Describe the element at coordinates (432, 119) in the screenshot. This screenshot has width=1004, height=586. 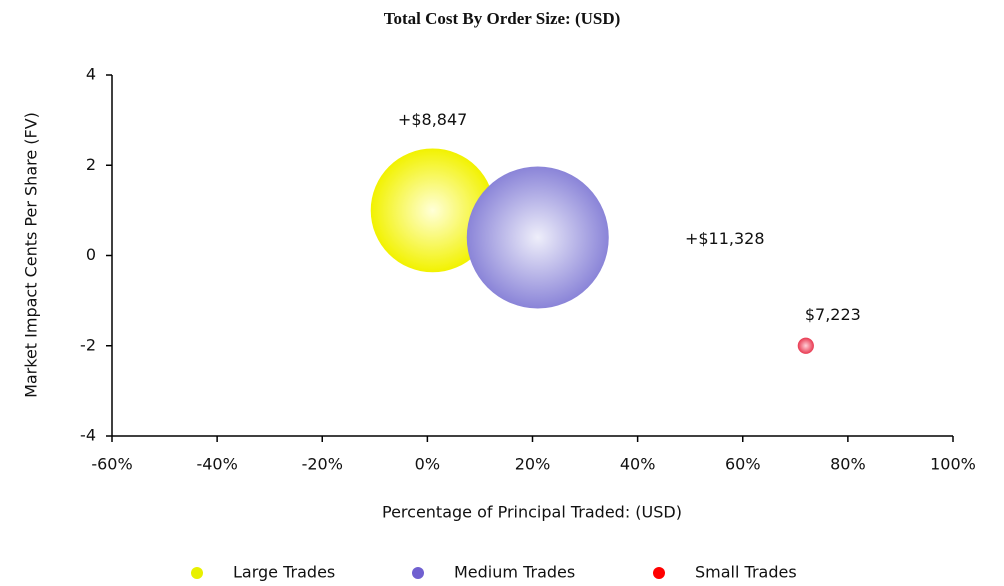
I see `data-label: +$8,847` at that location.